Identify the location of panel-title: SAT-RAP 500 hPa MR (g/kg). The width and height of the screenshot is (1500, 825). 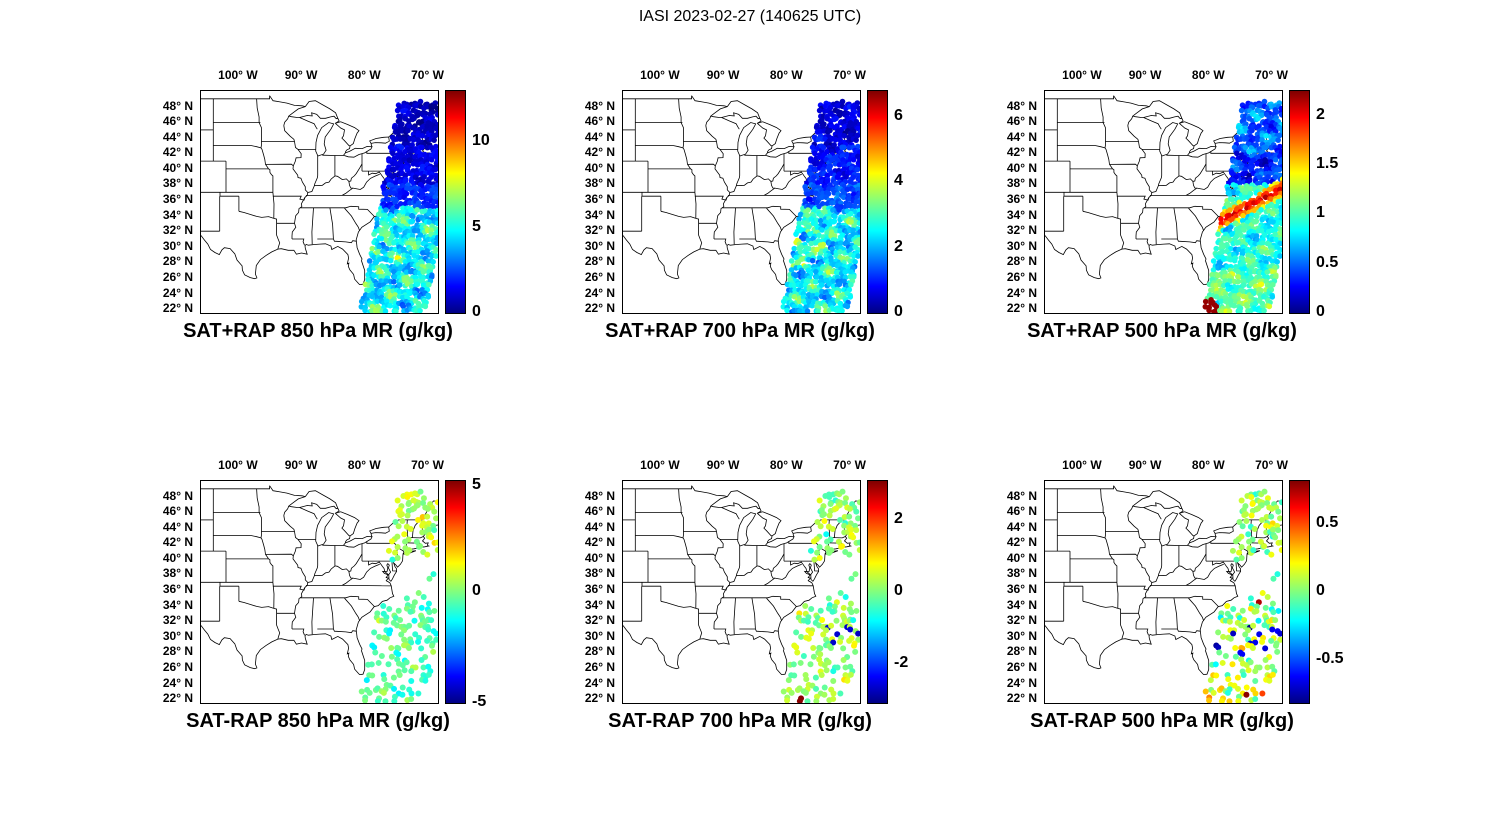
(1162, 721).